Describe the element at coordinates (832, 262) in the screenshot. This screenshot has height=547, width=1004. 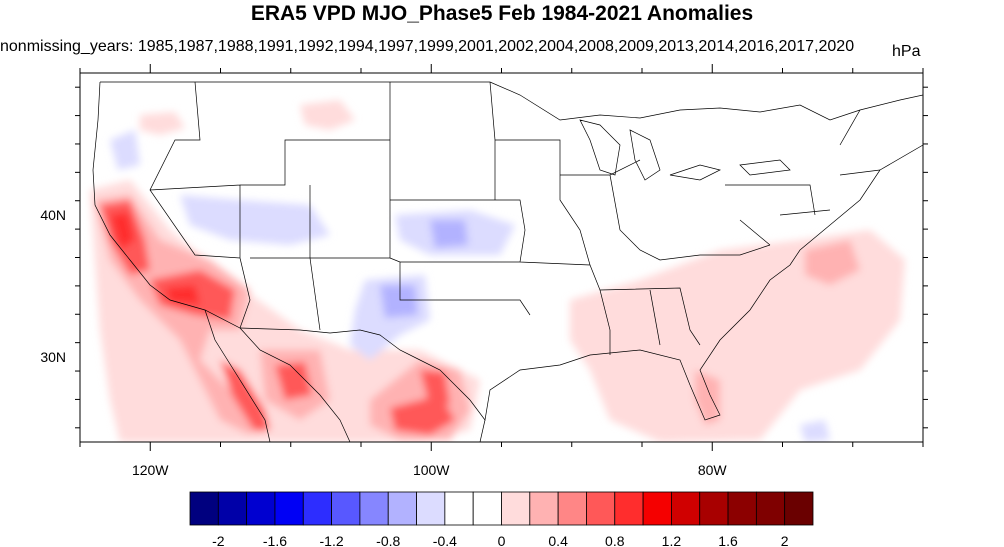
I see `anomaly-atlantic-mid` at that location.